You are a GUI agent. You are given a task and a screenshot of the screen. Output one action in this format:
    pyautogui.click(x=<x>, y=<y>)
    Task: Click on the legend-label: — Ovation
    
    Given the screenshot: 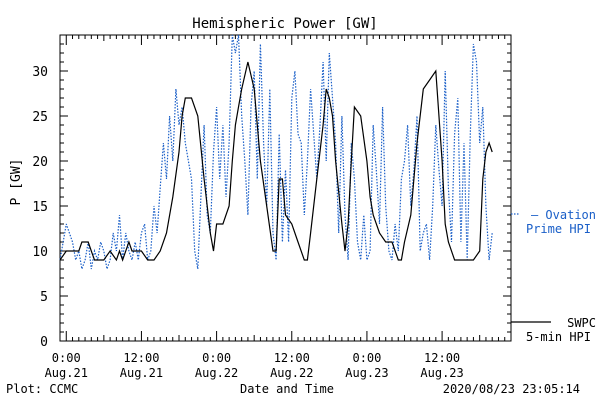 What is the action you would take?
    pyautogui.click(x=563, y=215)
    